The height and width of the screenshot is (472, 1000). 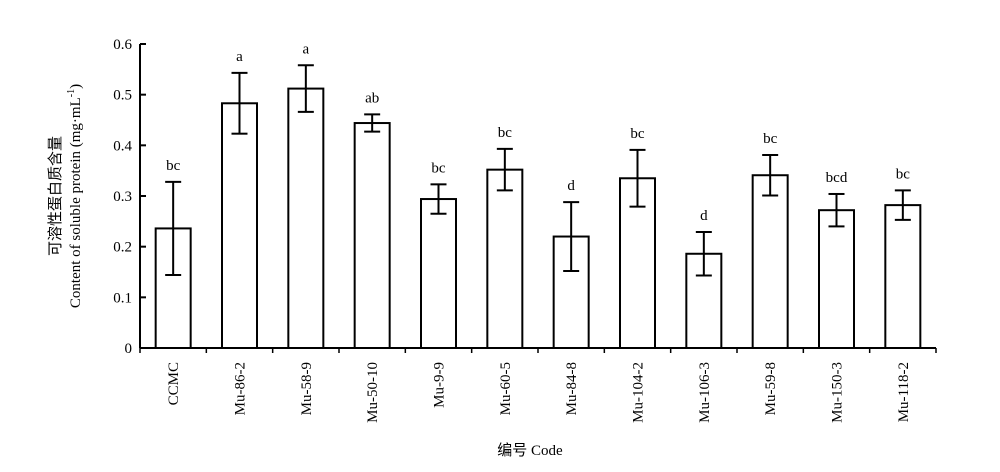 I want to click on x-axis-title: 编号 Code, so click(x=530, y=450).